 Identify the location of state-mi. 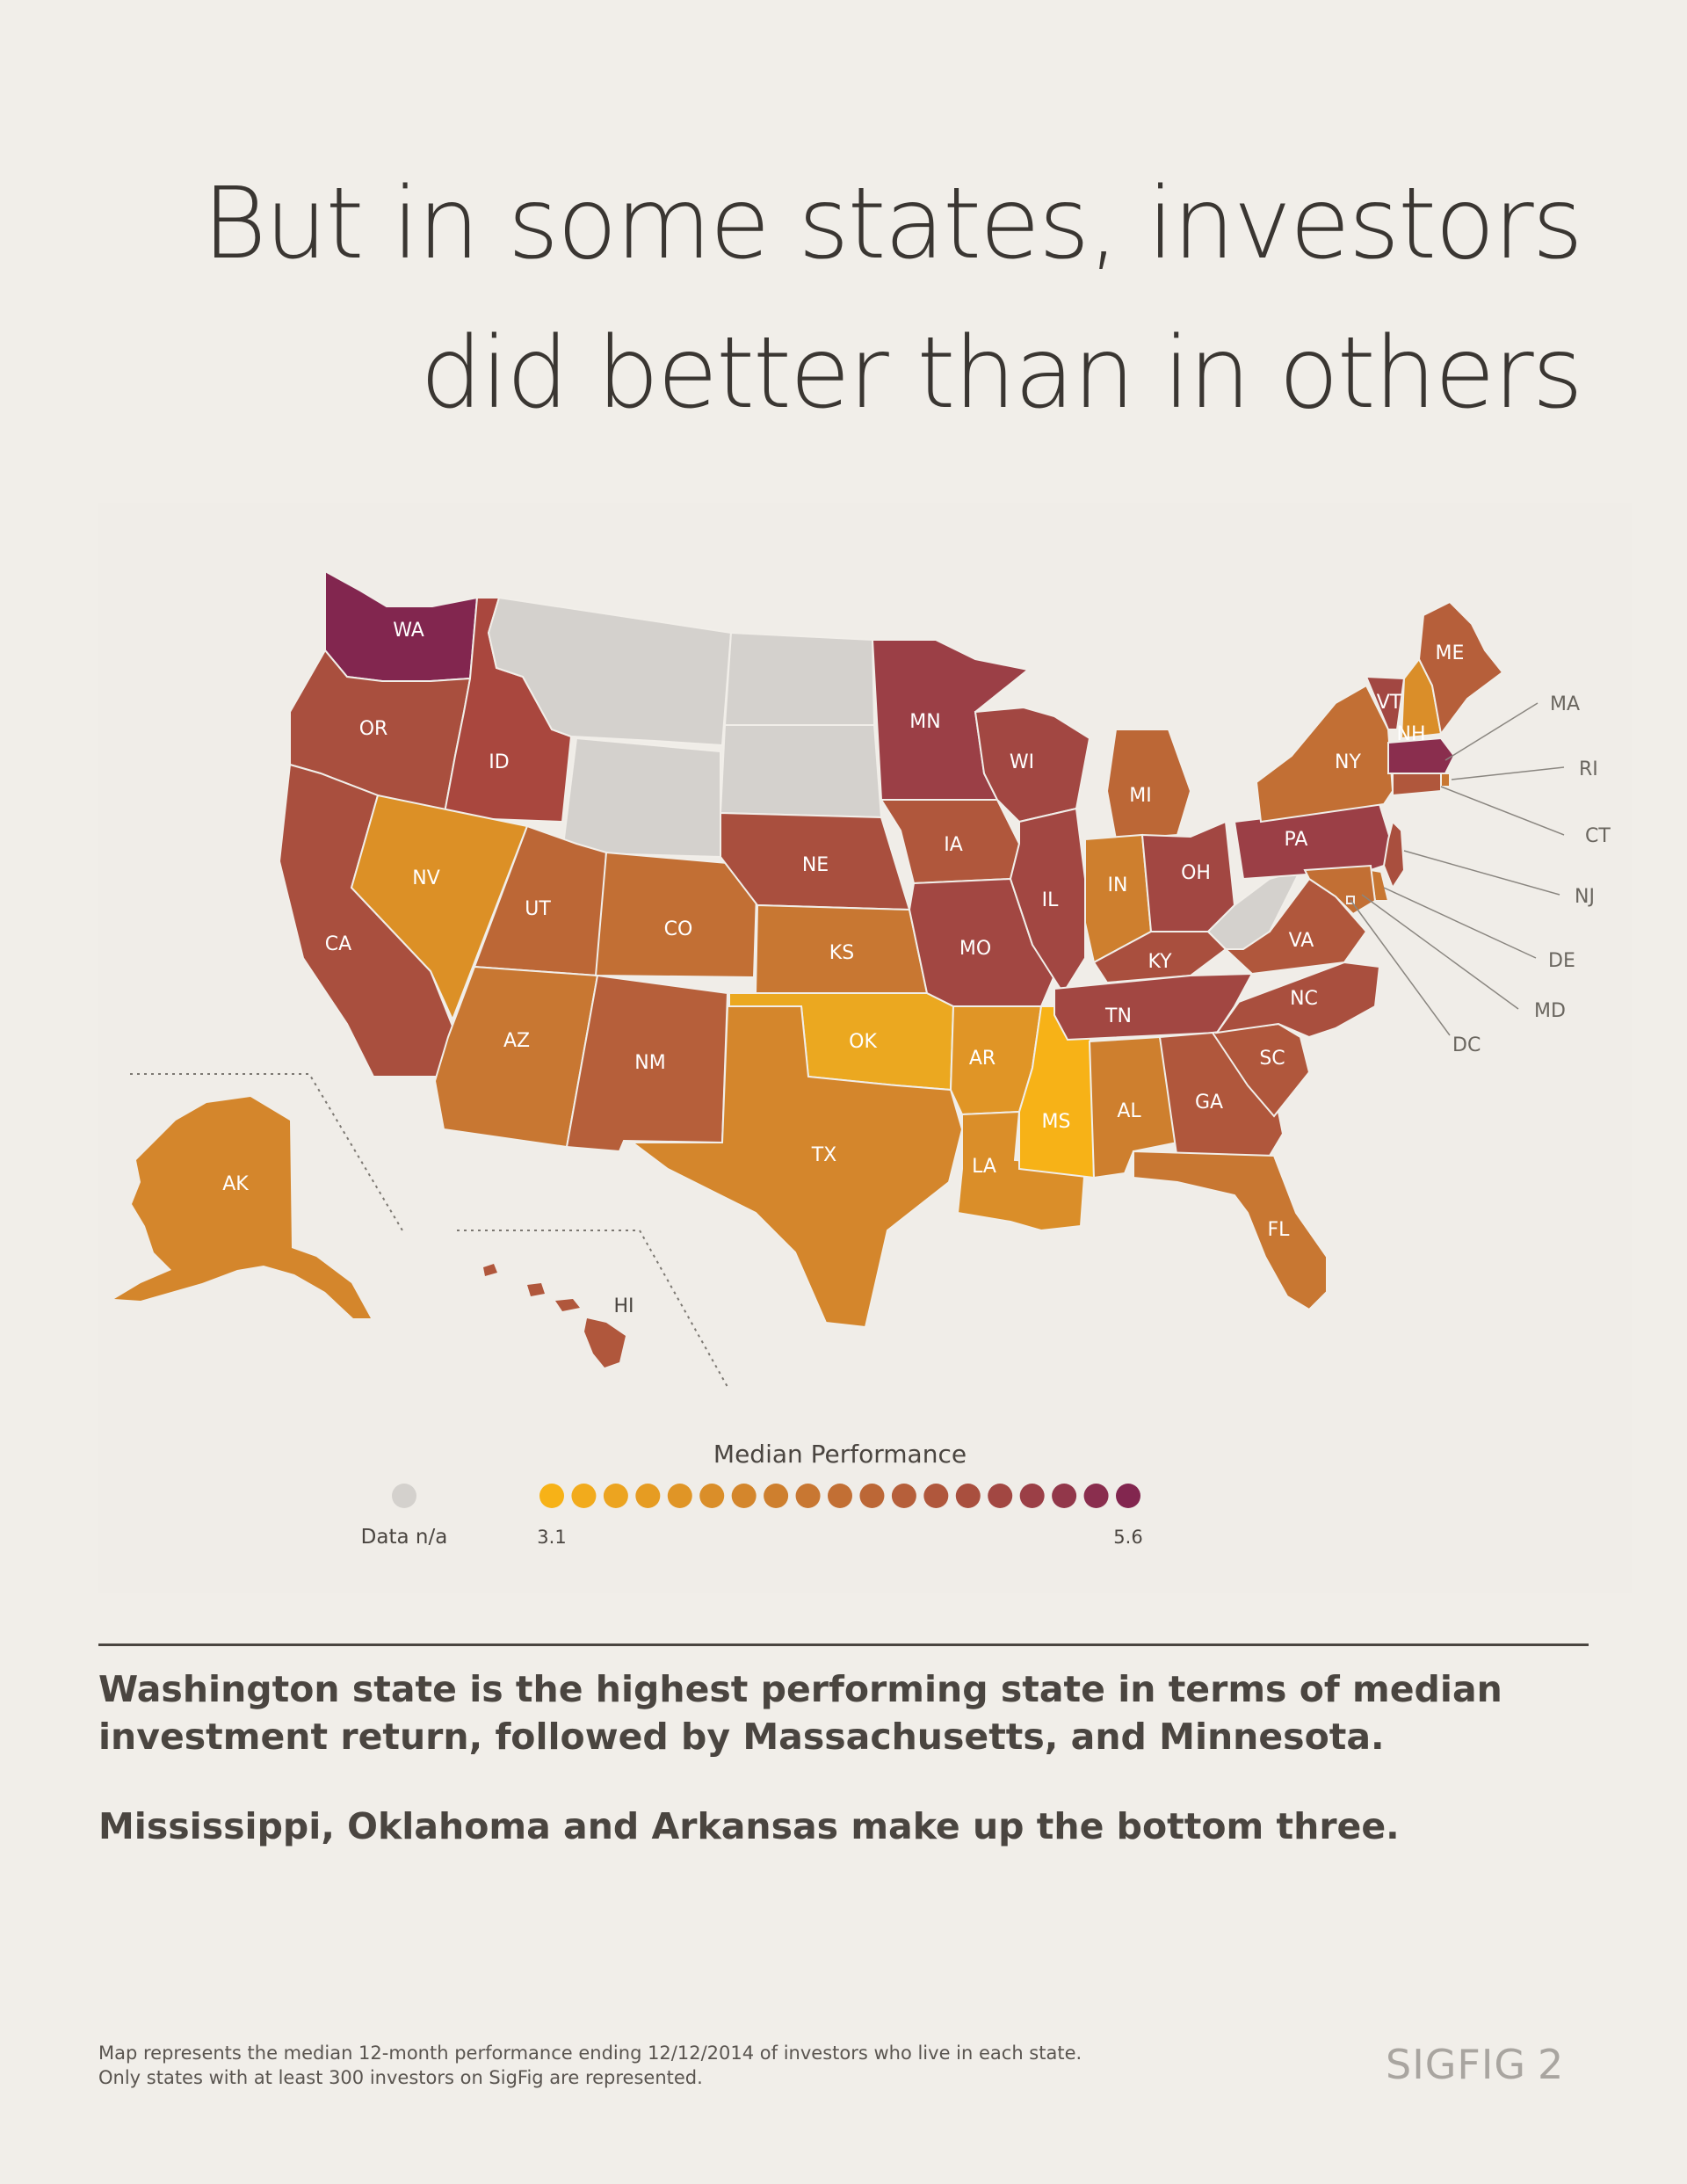
(1148, 785).